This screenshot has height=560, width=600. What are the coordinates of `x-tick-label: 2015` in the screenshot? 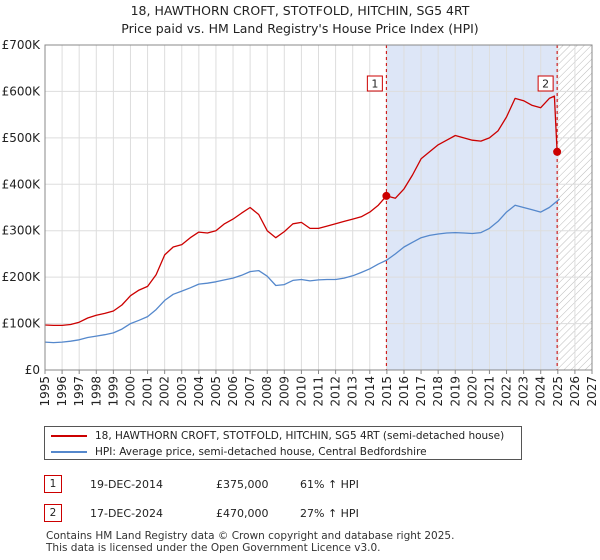 It's located at (387, 391).